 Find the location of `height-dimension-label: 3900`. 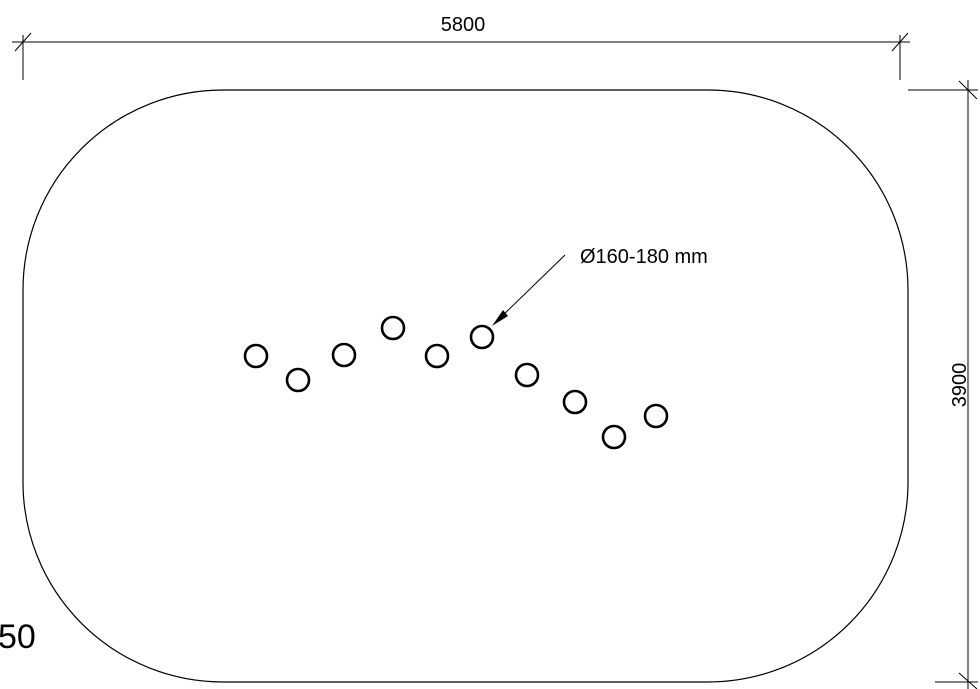

height-dimension-label: 3900 is located at coordinates (960, 385).